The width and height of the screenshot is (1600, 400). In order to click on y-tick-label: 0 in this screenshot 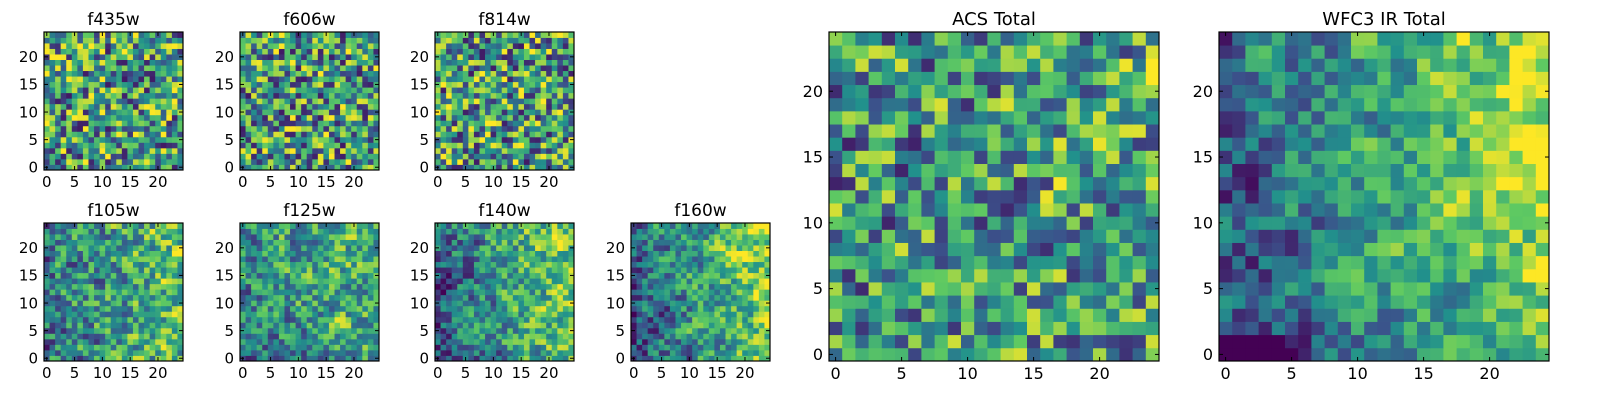, I will do `click(229, 358)`.